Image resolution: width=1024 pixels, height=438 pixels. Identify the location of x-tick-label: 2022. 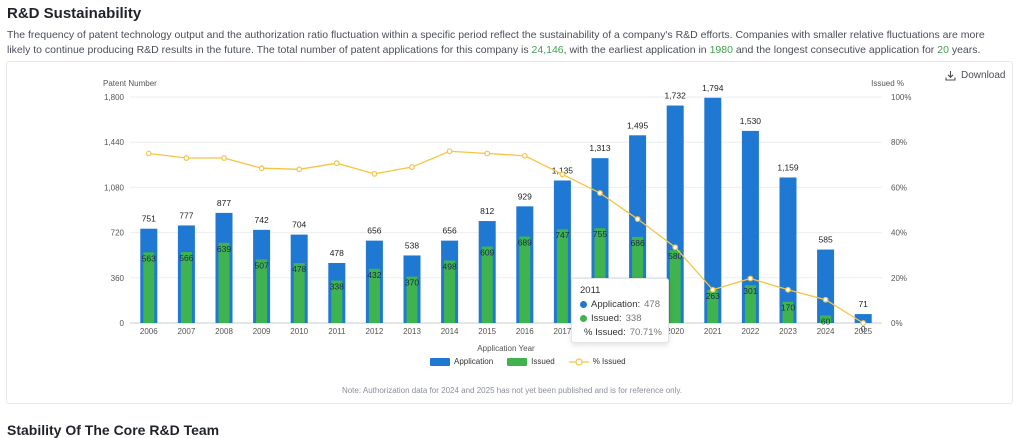
(751, 331).